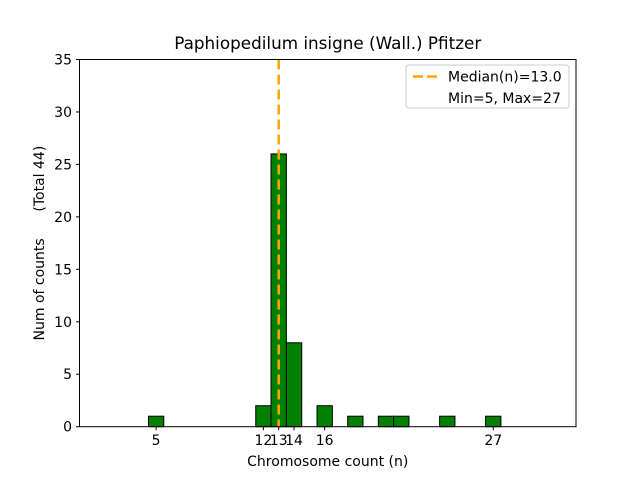  I want to click on y-tick-label: 30, so click(63, 113).